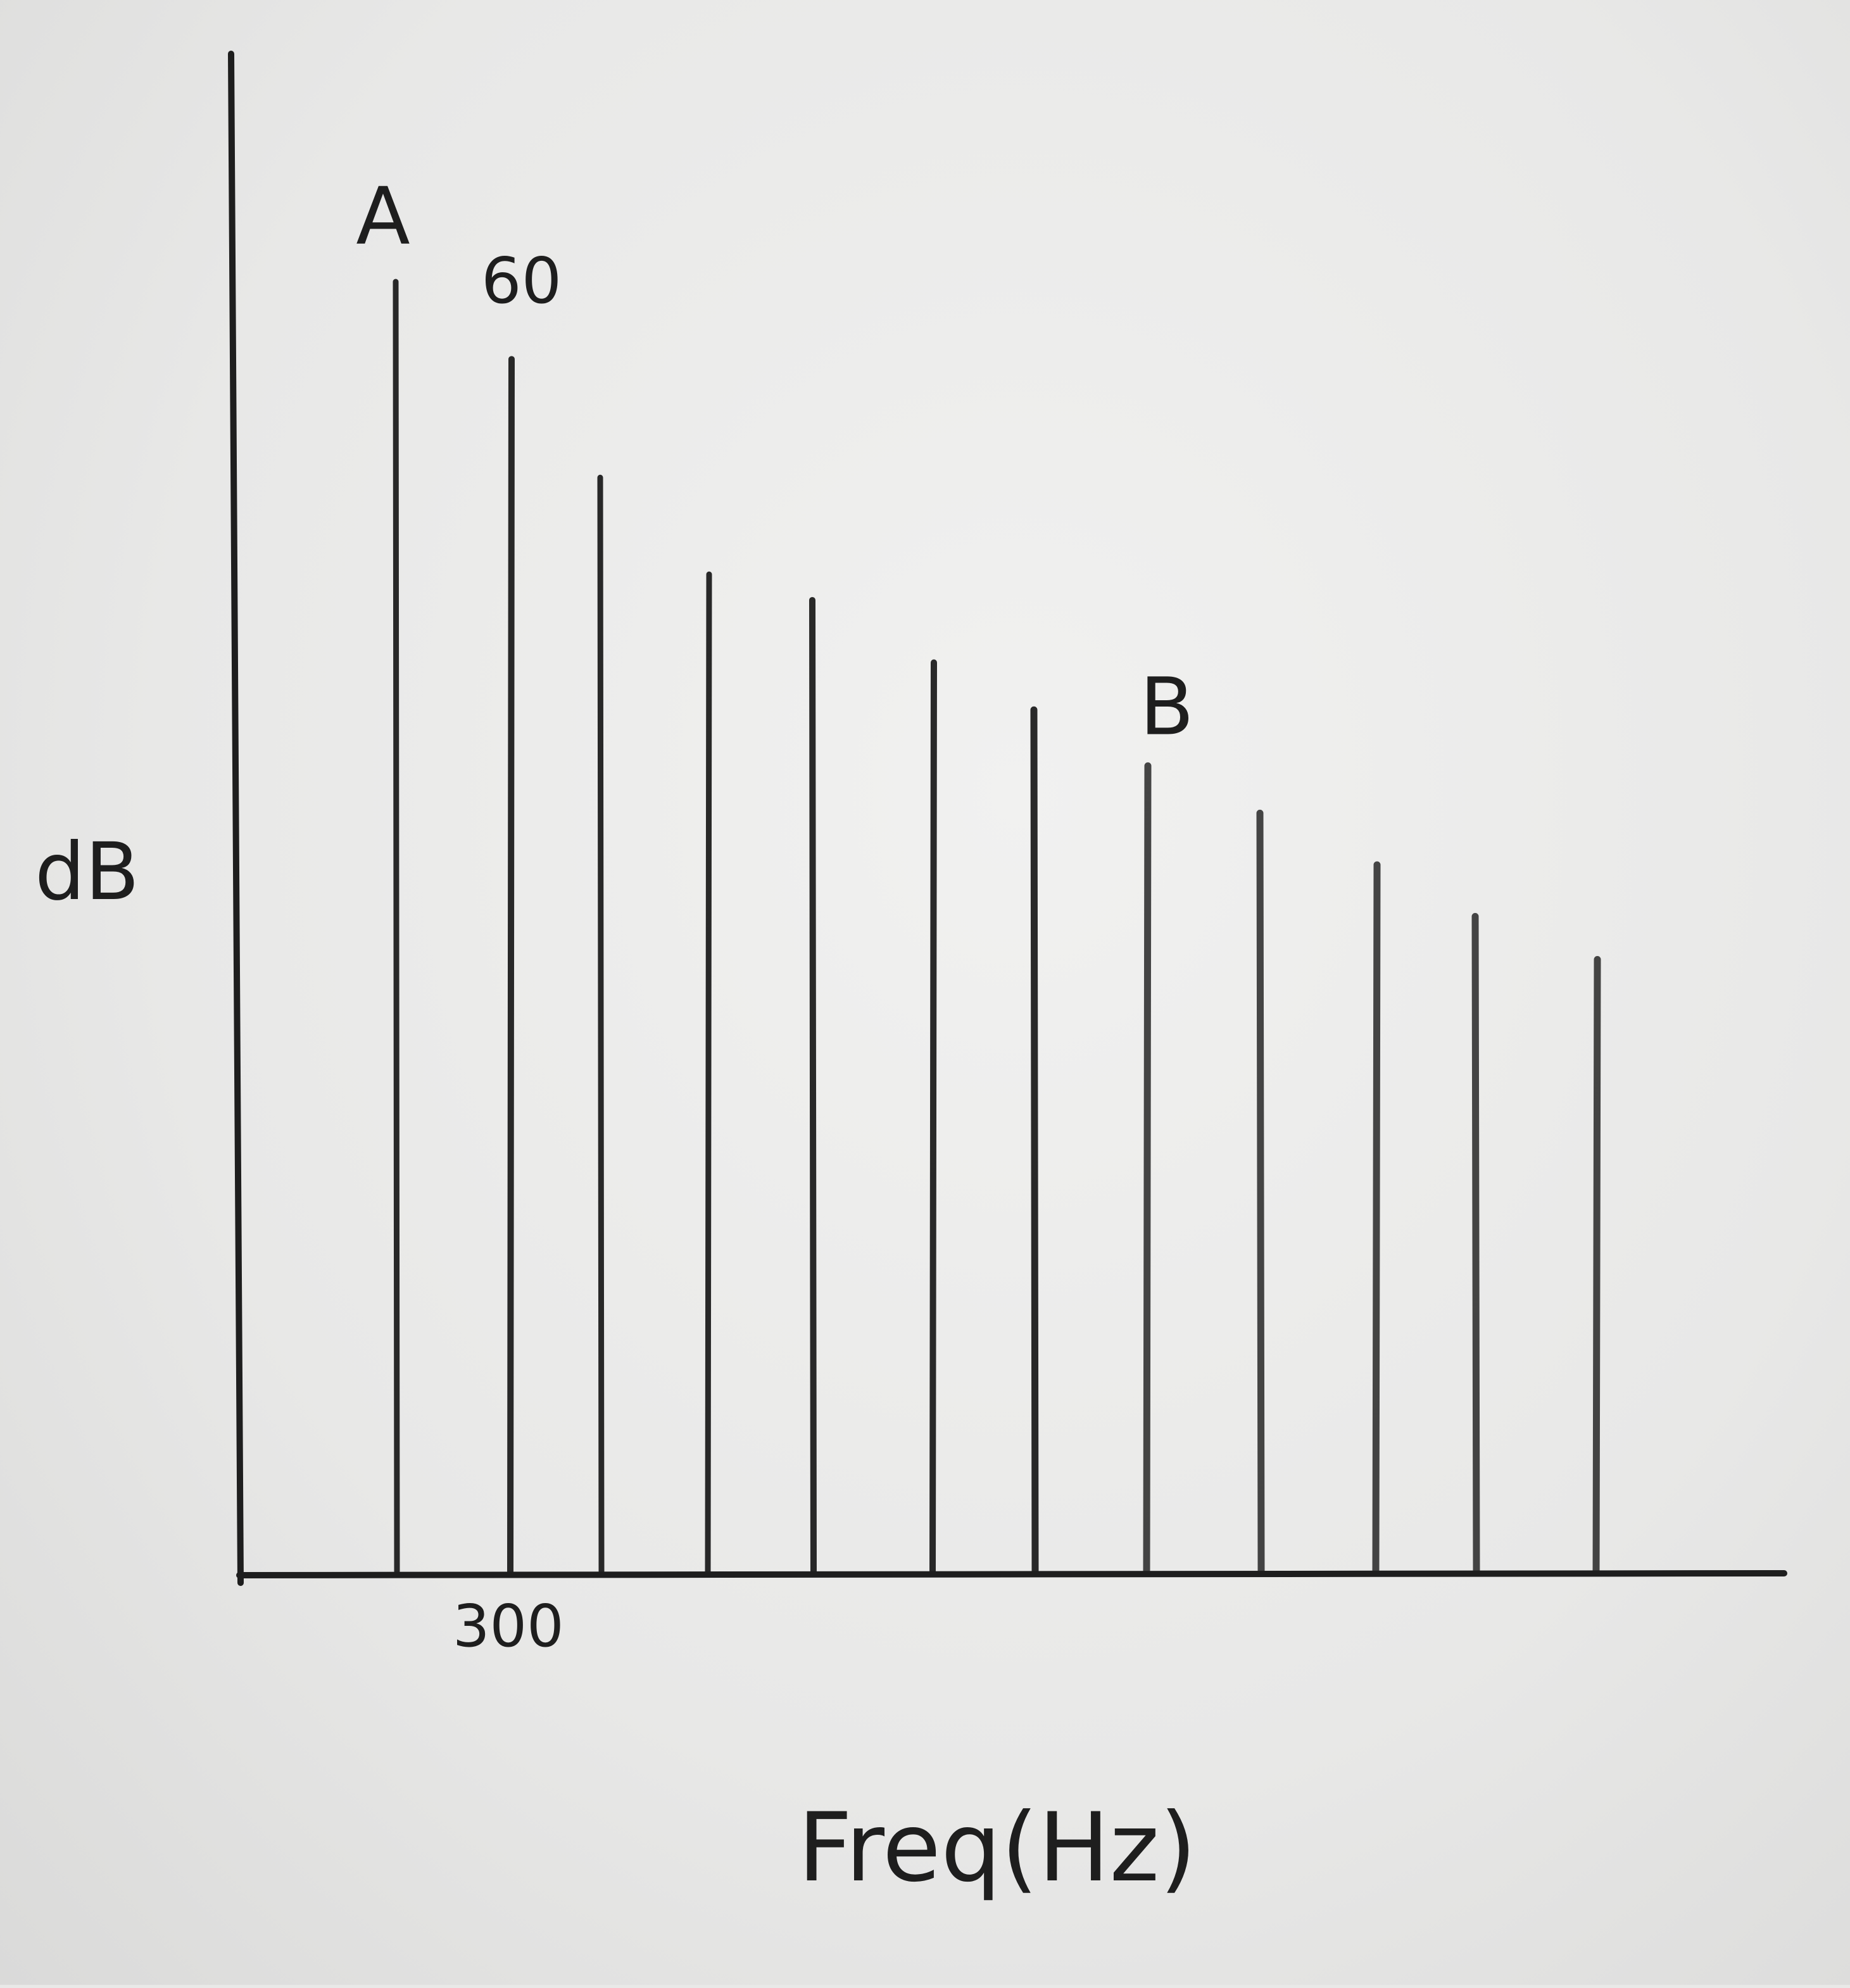 This screenshot has width=1850, height=1988. I want to click on y-axis-label: dB, so click(87, 872).